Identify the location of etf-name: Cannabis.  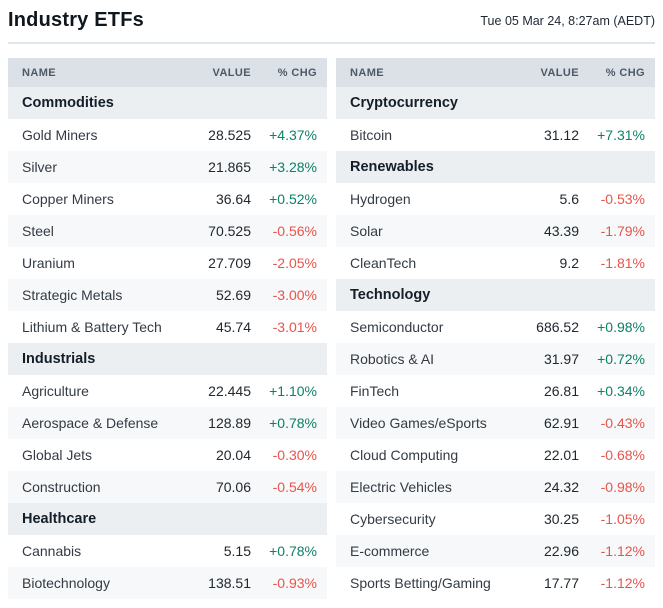
(52, 551).